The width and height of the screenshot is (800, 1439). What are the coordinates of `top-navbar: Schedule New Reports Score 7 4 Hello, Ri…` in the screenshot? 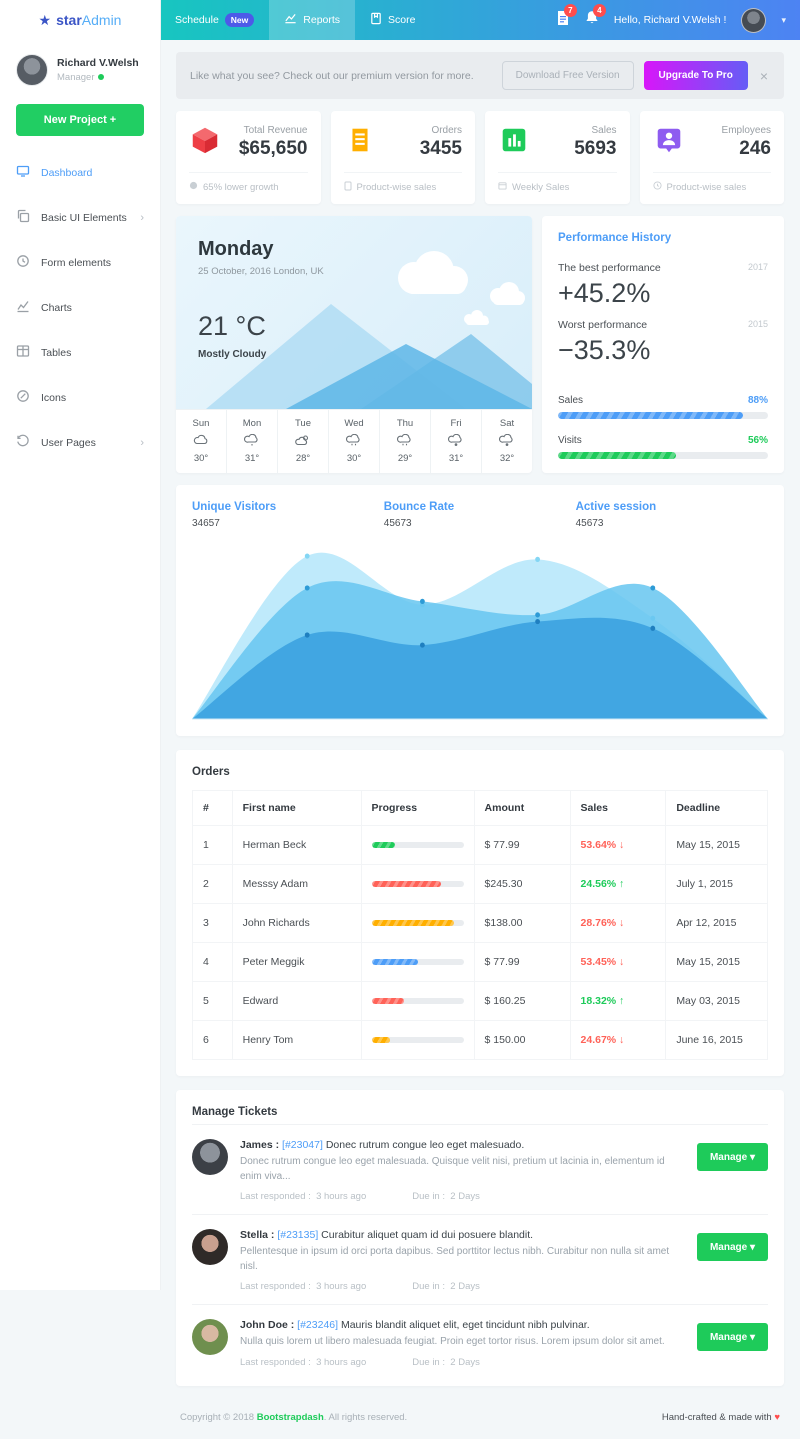 It's located at (480, 20).